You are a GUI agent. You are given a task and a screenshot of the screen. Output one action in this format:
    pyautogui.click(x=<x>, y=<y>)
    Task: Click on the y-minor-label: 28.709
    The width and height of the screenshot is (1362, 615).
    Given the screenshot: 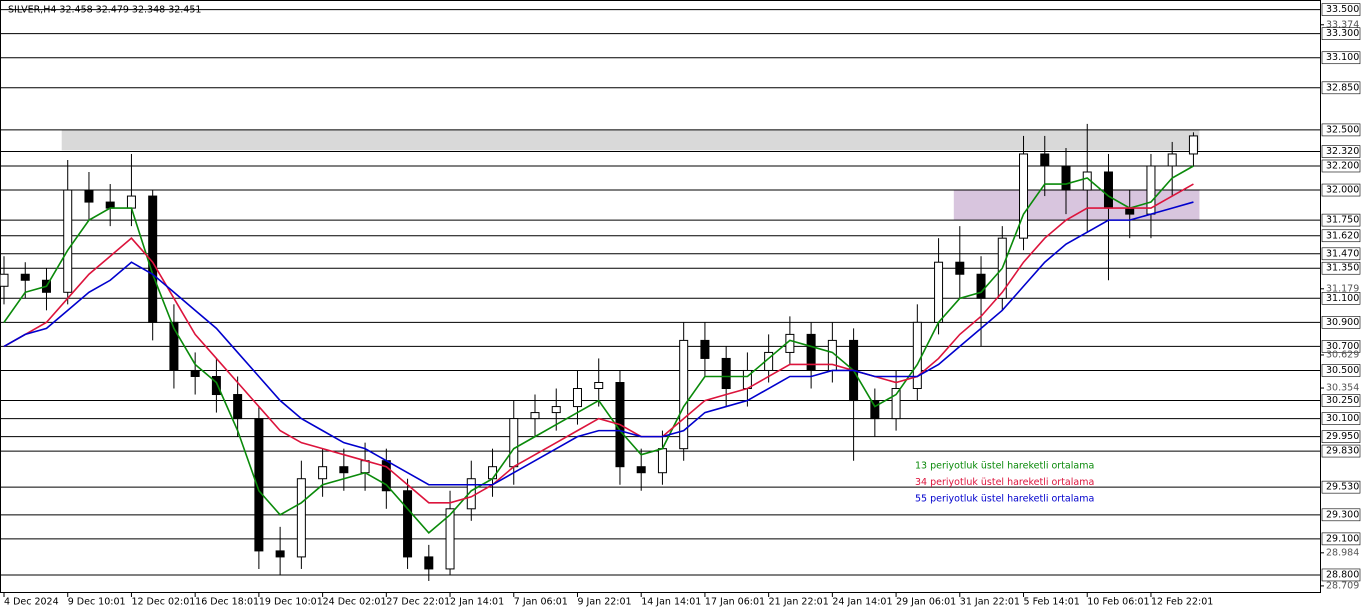 What is the action you would take?
    pyautogui.click(x=1342, y=585)
    